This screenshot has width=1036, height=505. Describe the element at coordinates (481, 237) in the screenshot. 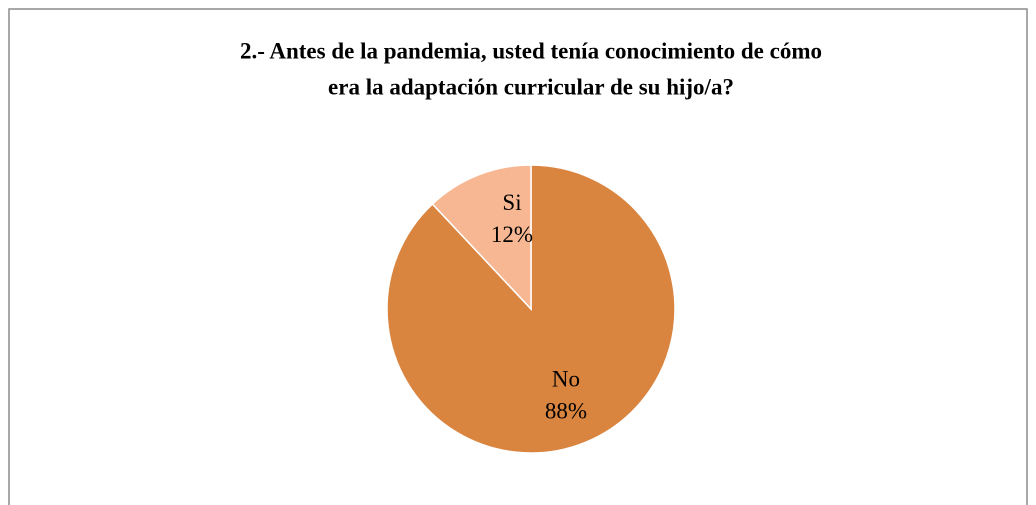

I see `pie-slice` at that location.